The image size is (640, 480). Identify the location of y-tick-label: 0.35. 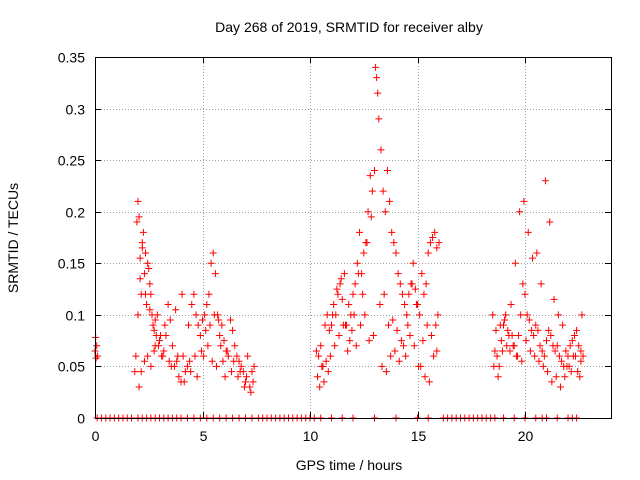
(71, 58).